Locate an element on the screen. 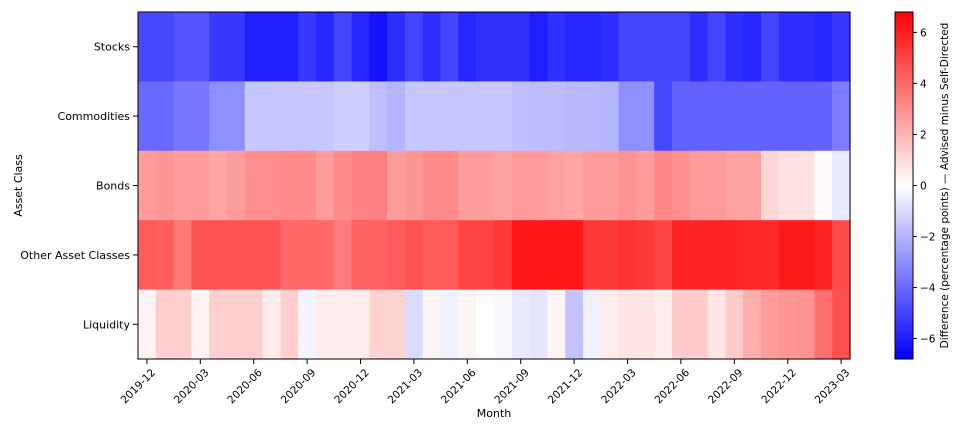 The image size is (957, 424). colorbar-tick-label: 0 is located at coordinates (923, 187).